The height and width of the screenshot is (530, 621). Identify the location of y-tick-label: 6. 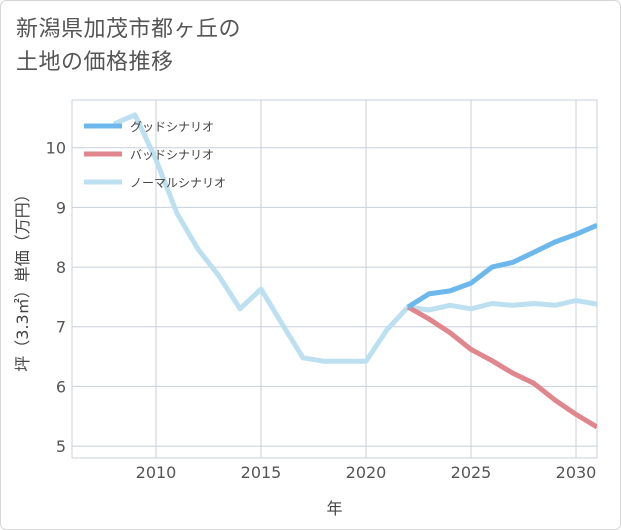
(61, 386).